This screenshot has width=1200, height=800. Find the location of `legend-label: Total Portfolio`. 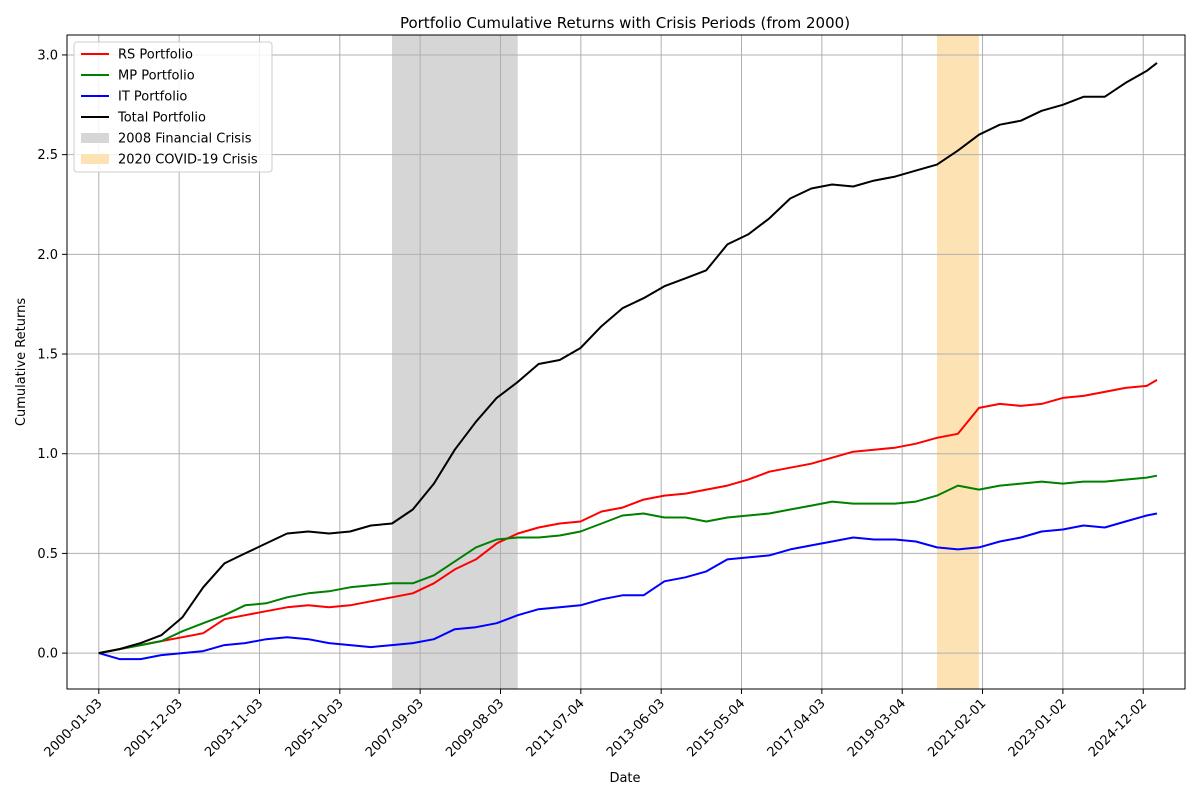

legend-label: Total Portfolio is located at coordinates (161, 118).